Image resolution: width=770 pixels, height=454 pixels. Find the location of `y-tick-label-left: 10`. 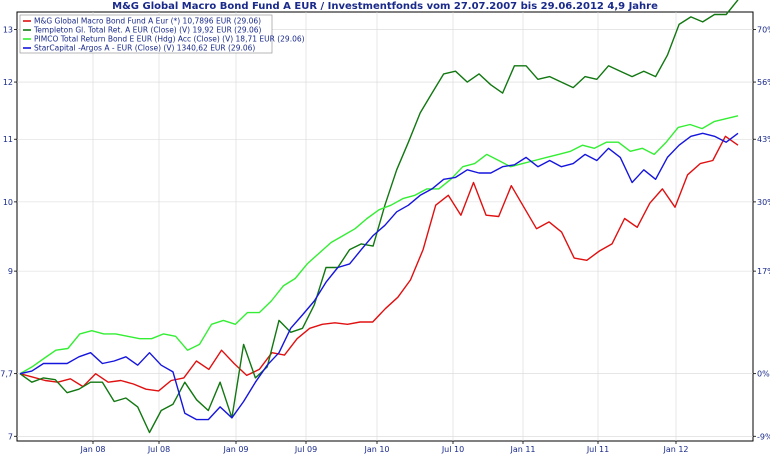

y-tick-label-left: 10 is located at coordinates (8, 202).